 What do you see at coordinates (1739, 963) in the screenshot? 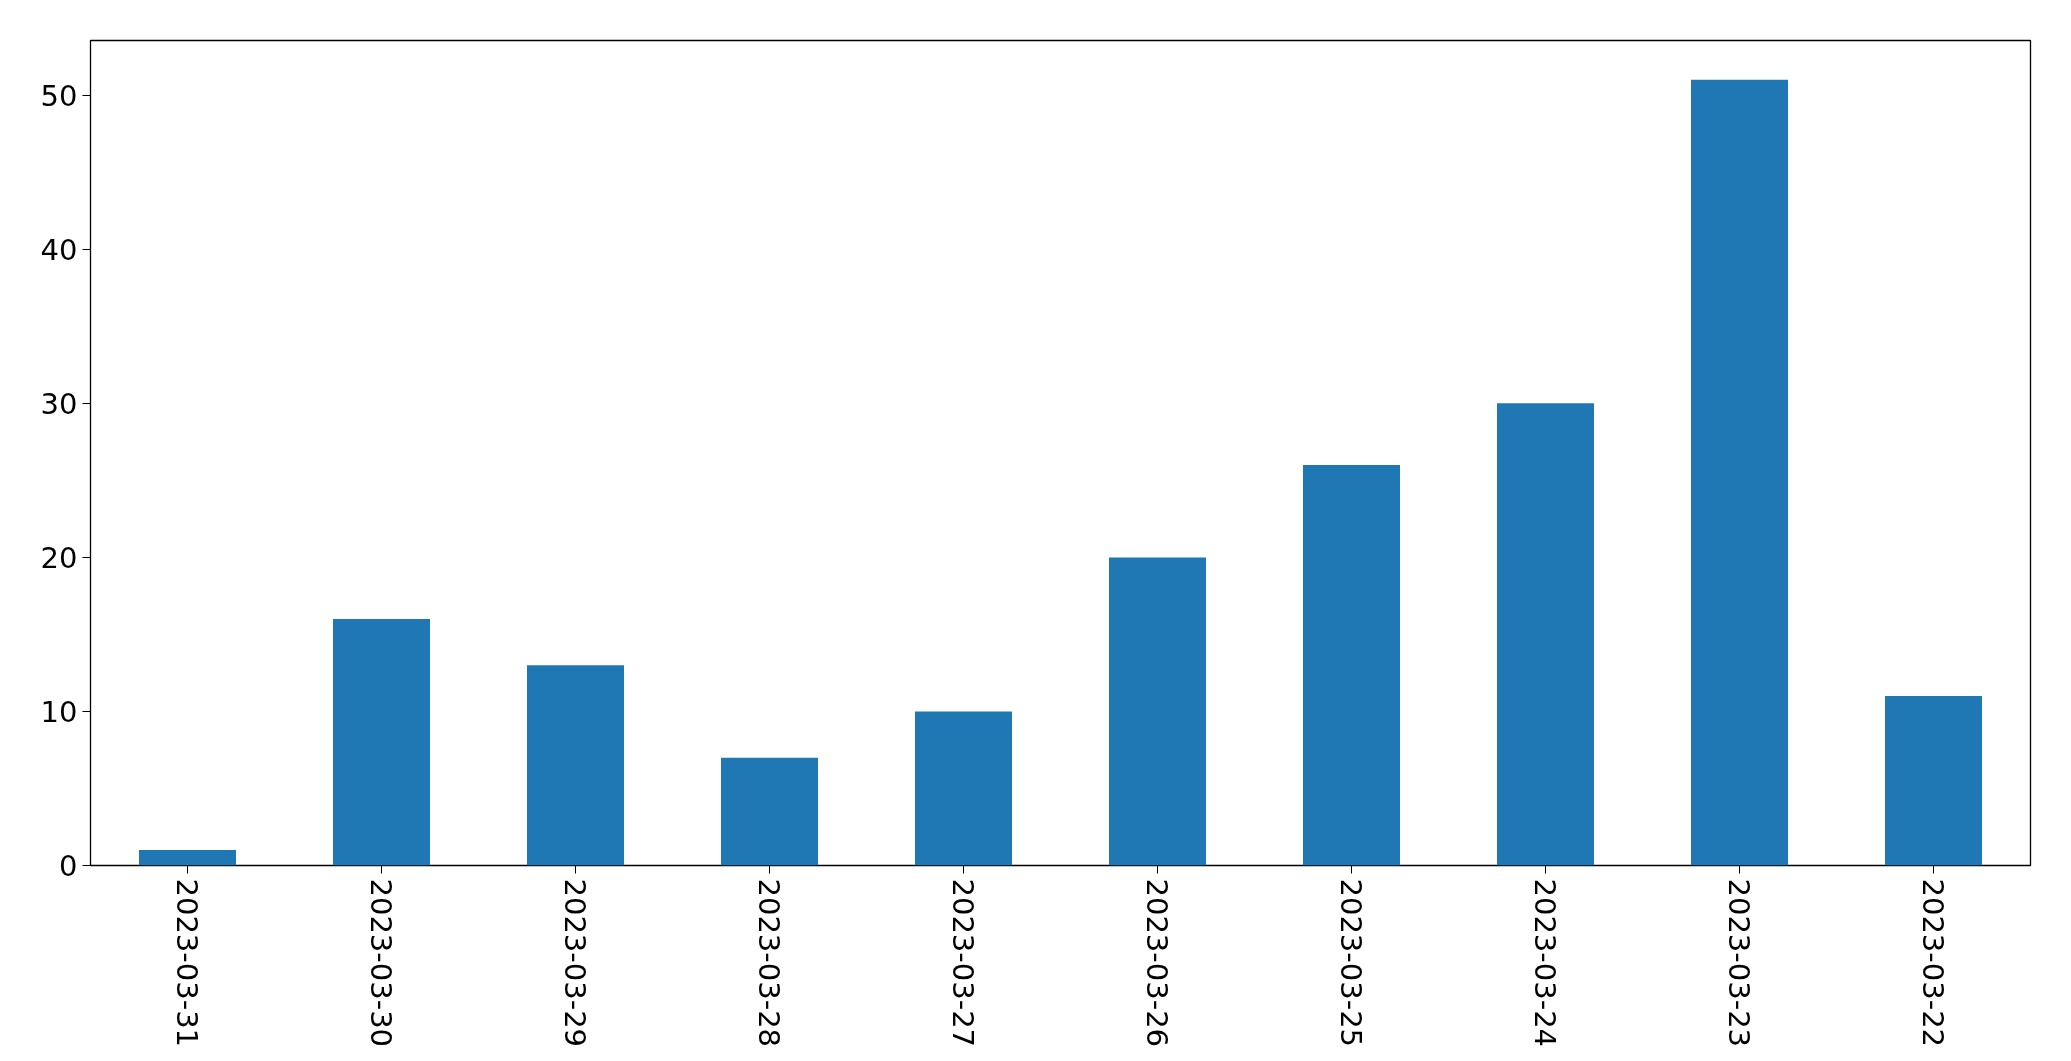
I see `x-tick-label: 2023-03-23` at bounding box center [1739, 963].